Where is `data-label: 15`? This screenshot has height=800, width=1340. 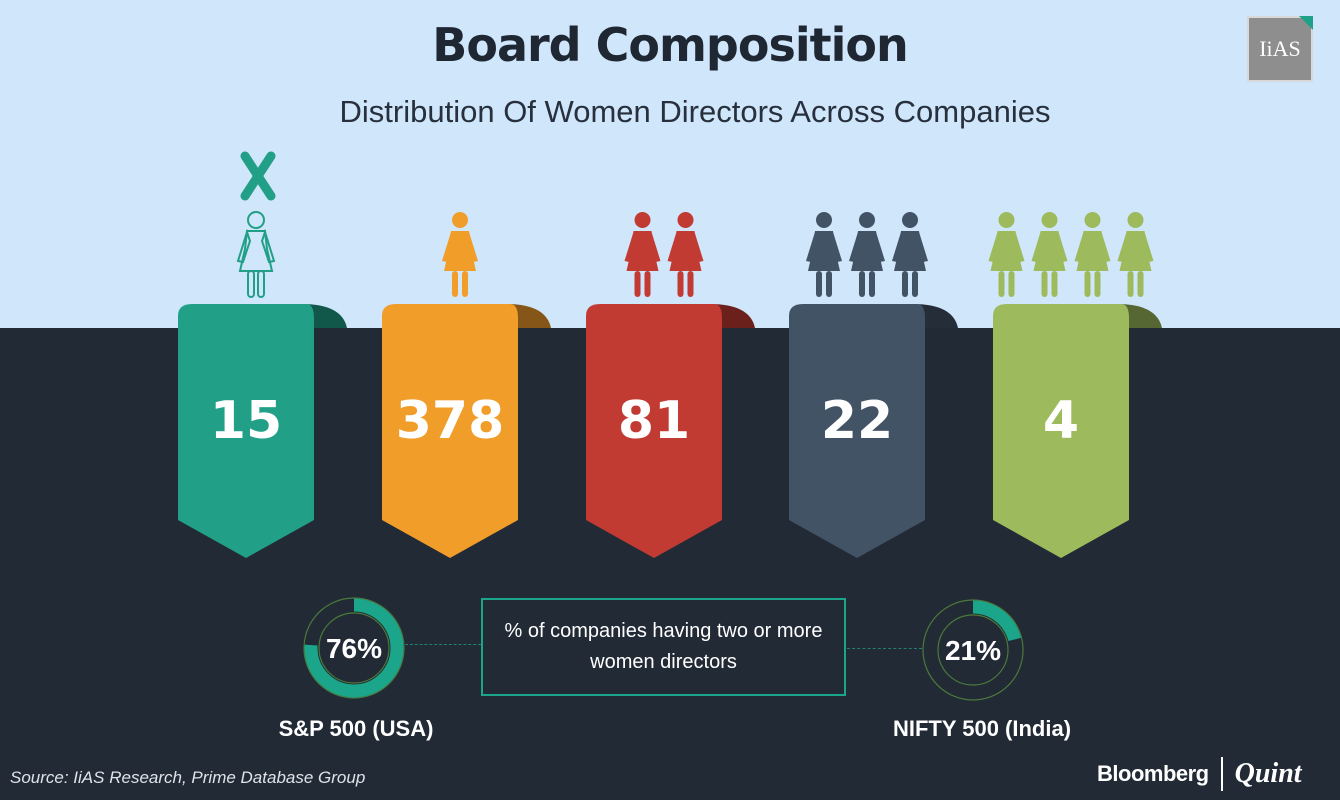 data-label: 15 is located at coordinates (246, 421).